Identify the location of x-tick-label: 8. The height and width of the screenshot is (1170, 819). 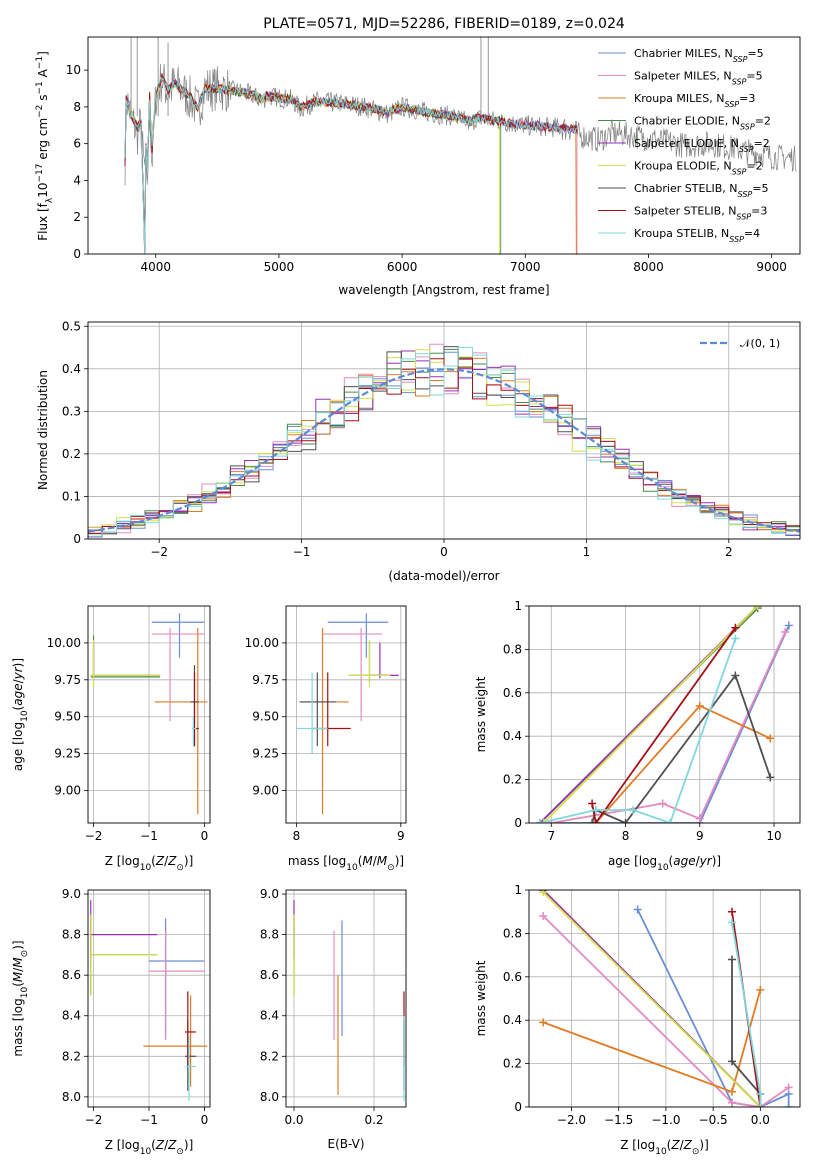
(626, 836).